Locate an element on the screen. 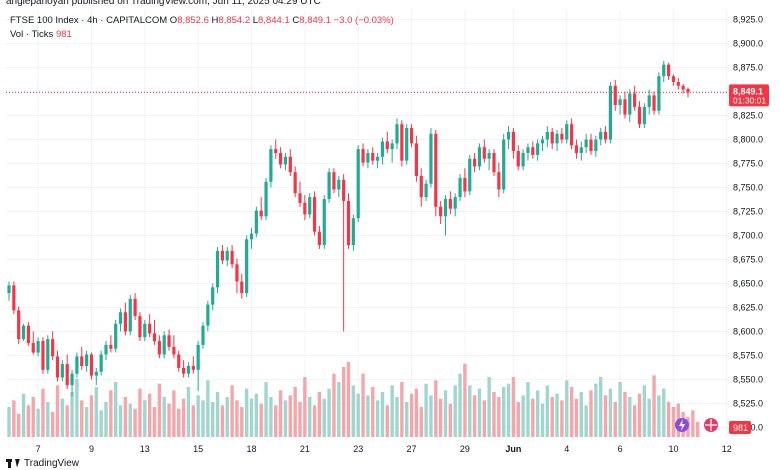  time-tick-label: 9 is located at coordinates (91, 449).